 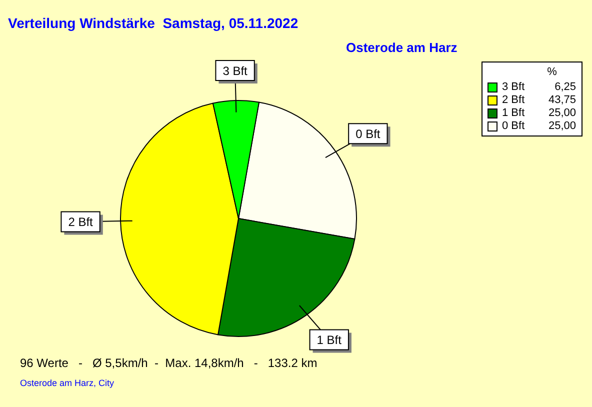 I want to click on chart-subtitle: Osterode am Harz, so click(x=402, y=47).